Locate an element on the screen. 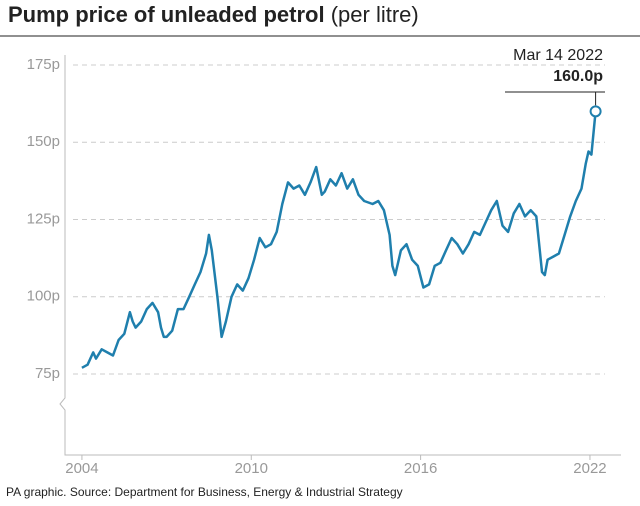  x-tick-label: 2016 is located at coordinates (420, 468).